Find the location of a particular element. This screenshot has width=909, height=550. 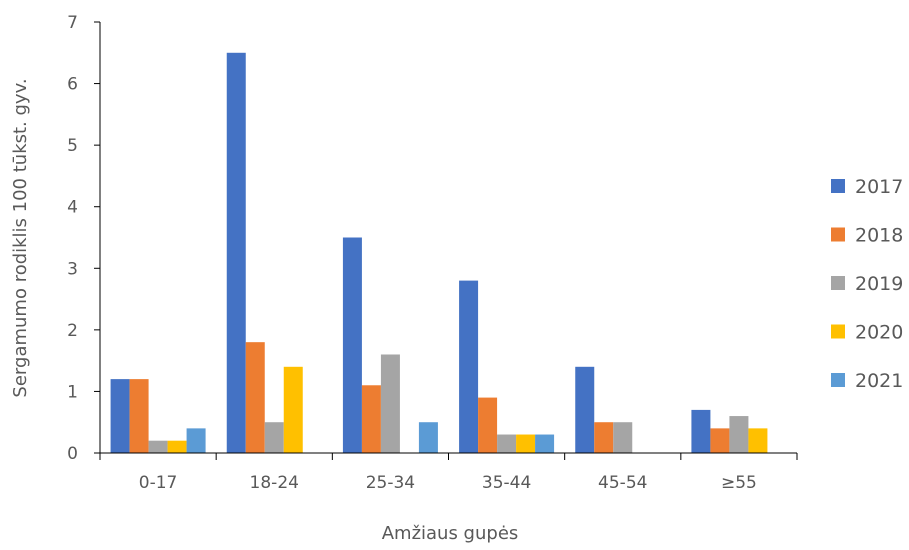

y-axis-label: Sergamumo rodiklis 100 tūkst. gyv. is located at coordinates (20, 237).